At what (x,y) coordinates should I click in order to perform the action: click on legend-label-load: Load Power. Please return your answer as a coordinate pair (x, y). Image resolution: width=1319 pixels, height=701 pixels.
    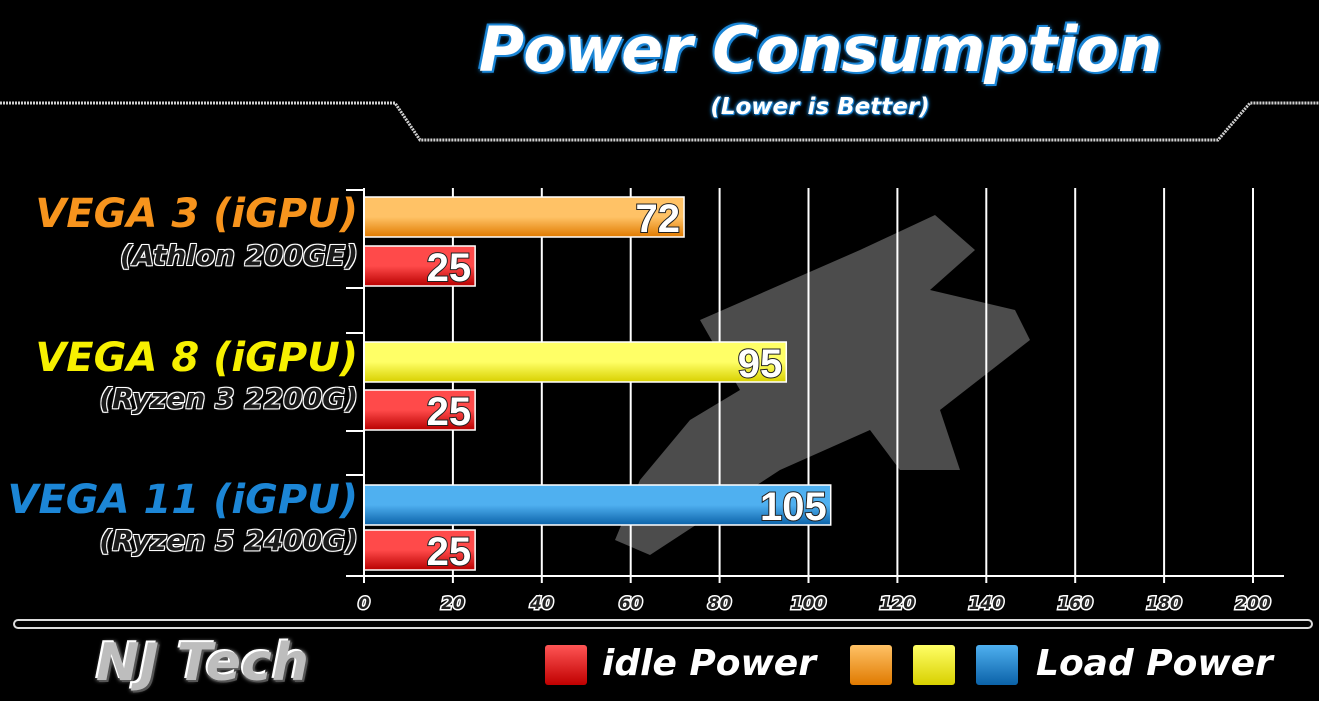
    Looking at the image, I should click on (1154, 663).